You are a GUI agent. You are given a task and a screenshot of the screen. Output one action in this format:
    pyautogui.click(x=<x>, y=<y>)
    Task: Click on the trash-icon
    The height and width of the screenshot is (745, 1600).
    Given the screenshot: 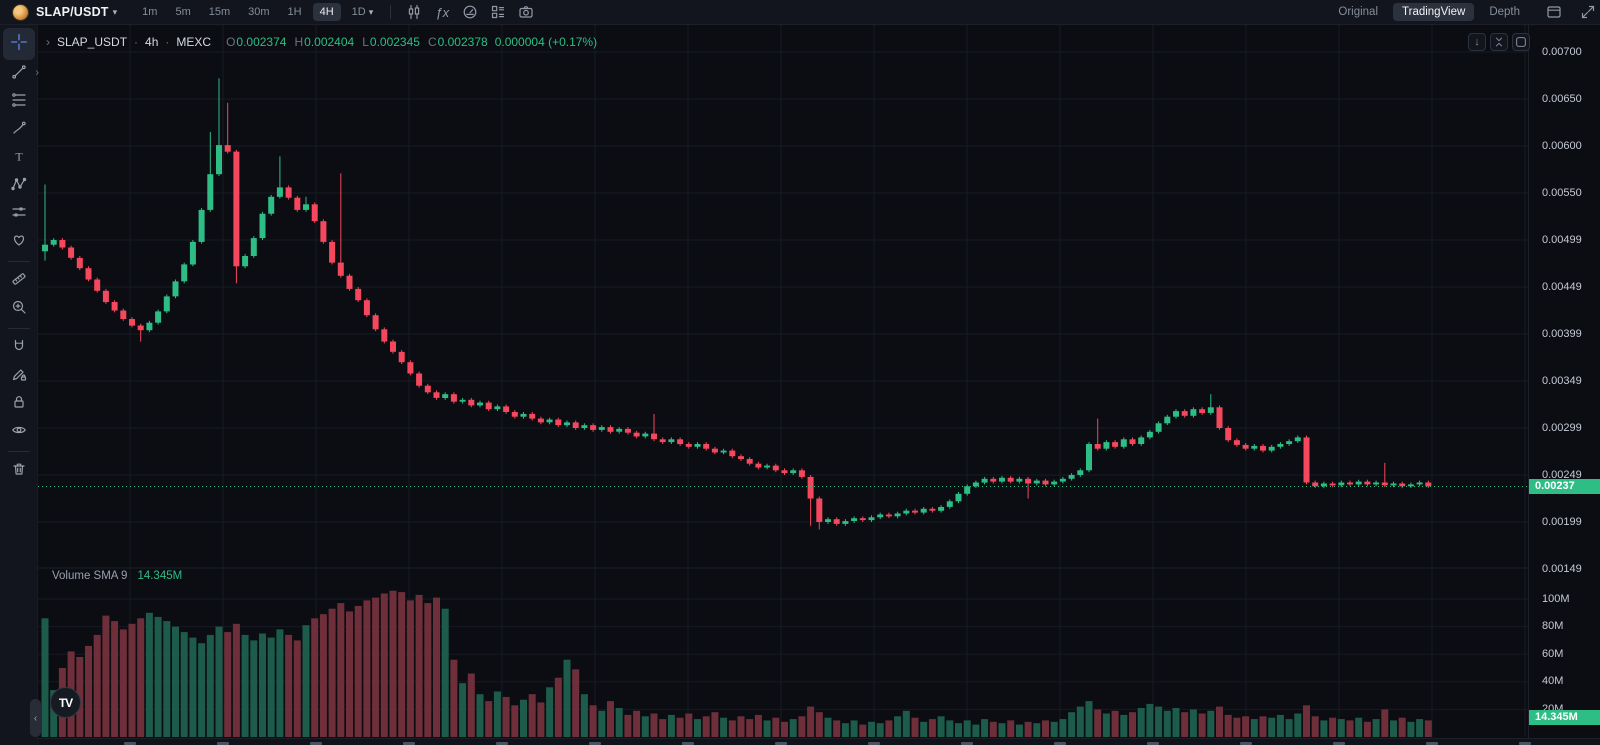 What is the action you would take?
    pyautogui.click(x=19, y=471)
    